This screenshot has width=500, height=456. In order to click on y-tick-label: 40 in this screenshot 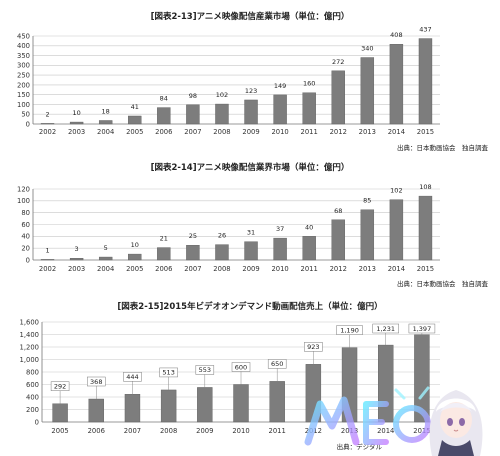, I will do `click(25, 237)`.